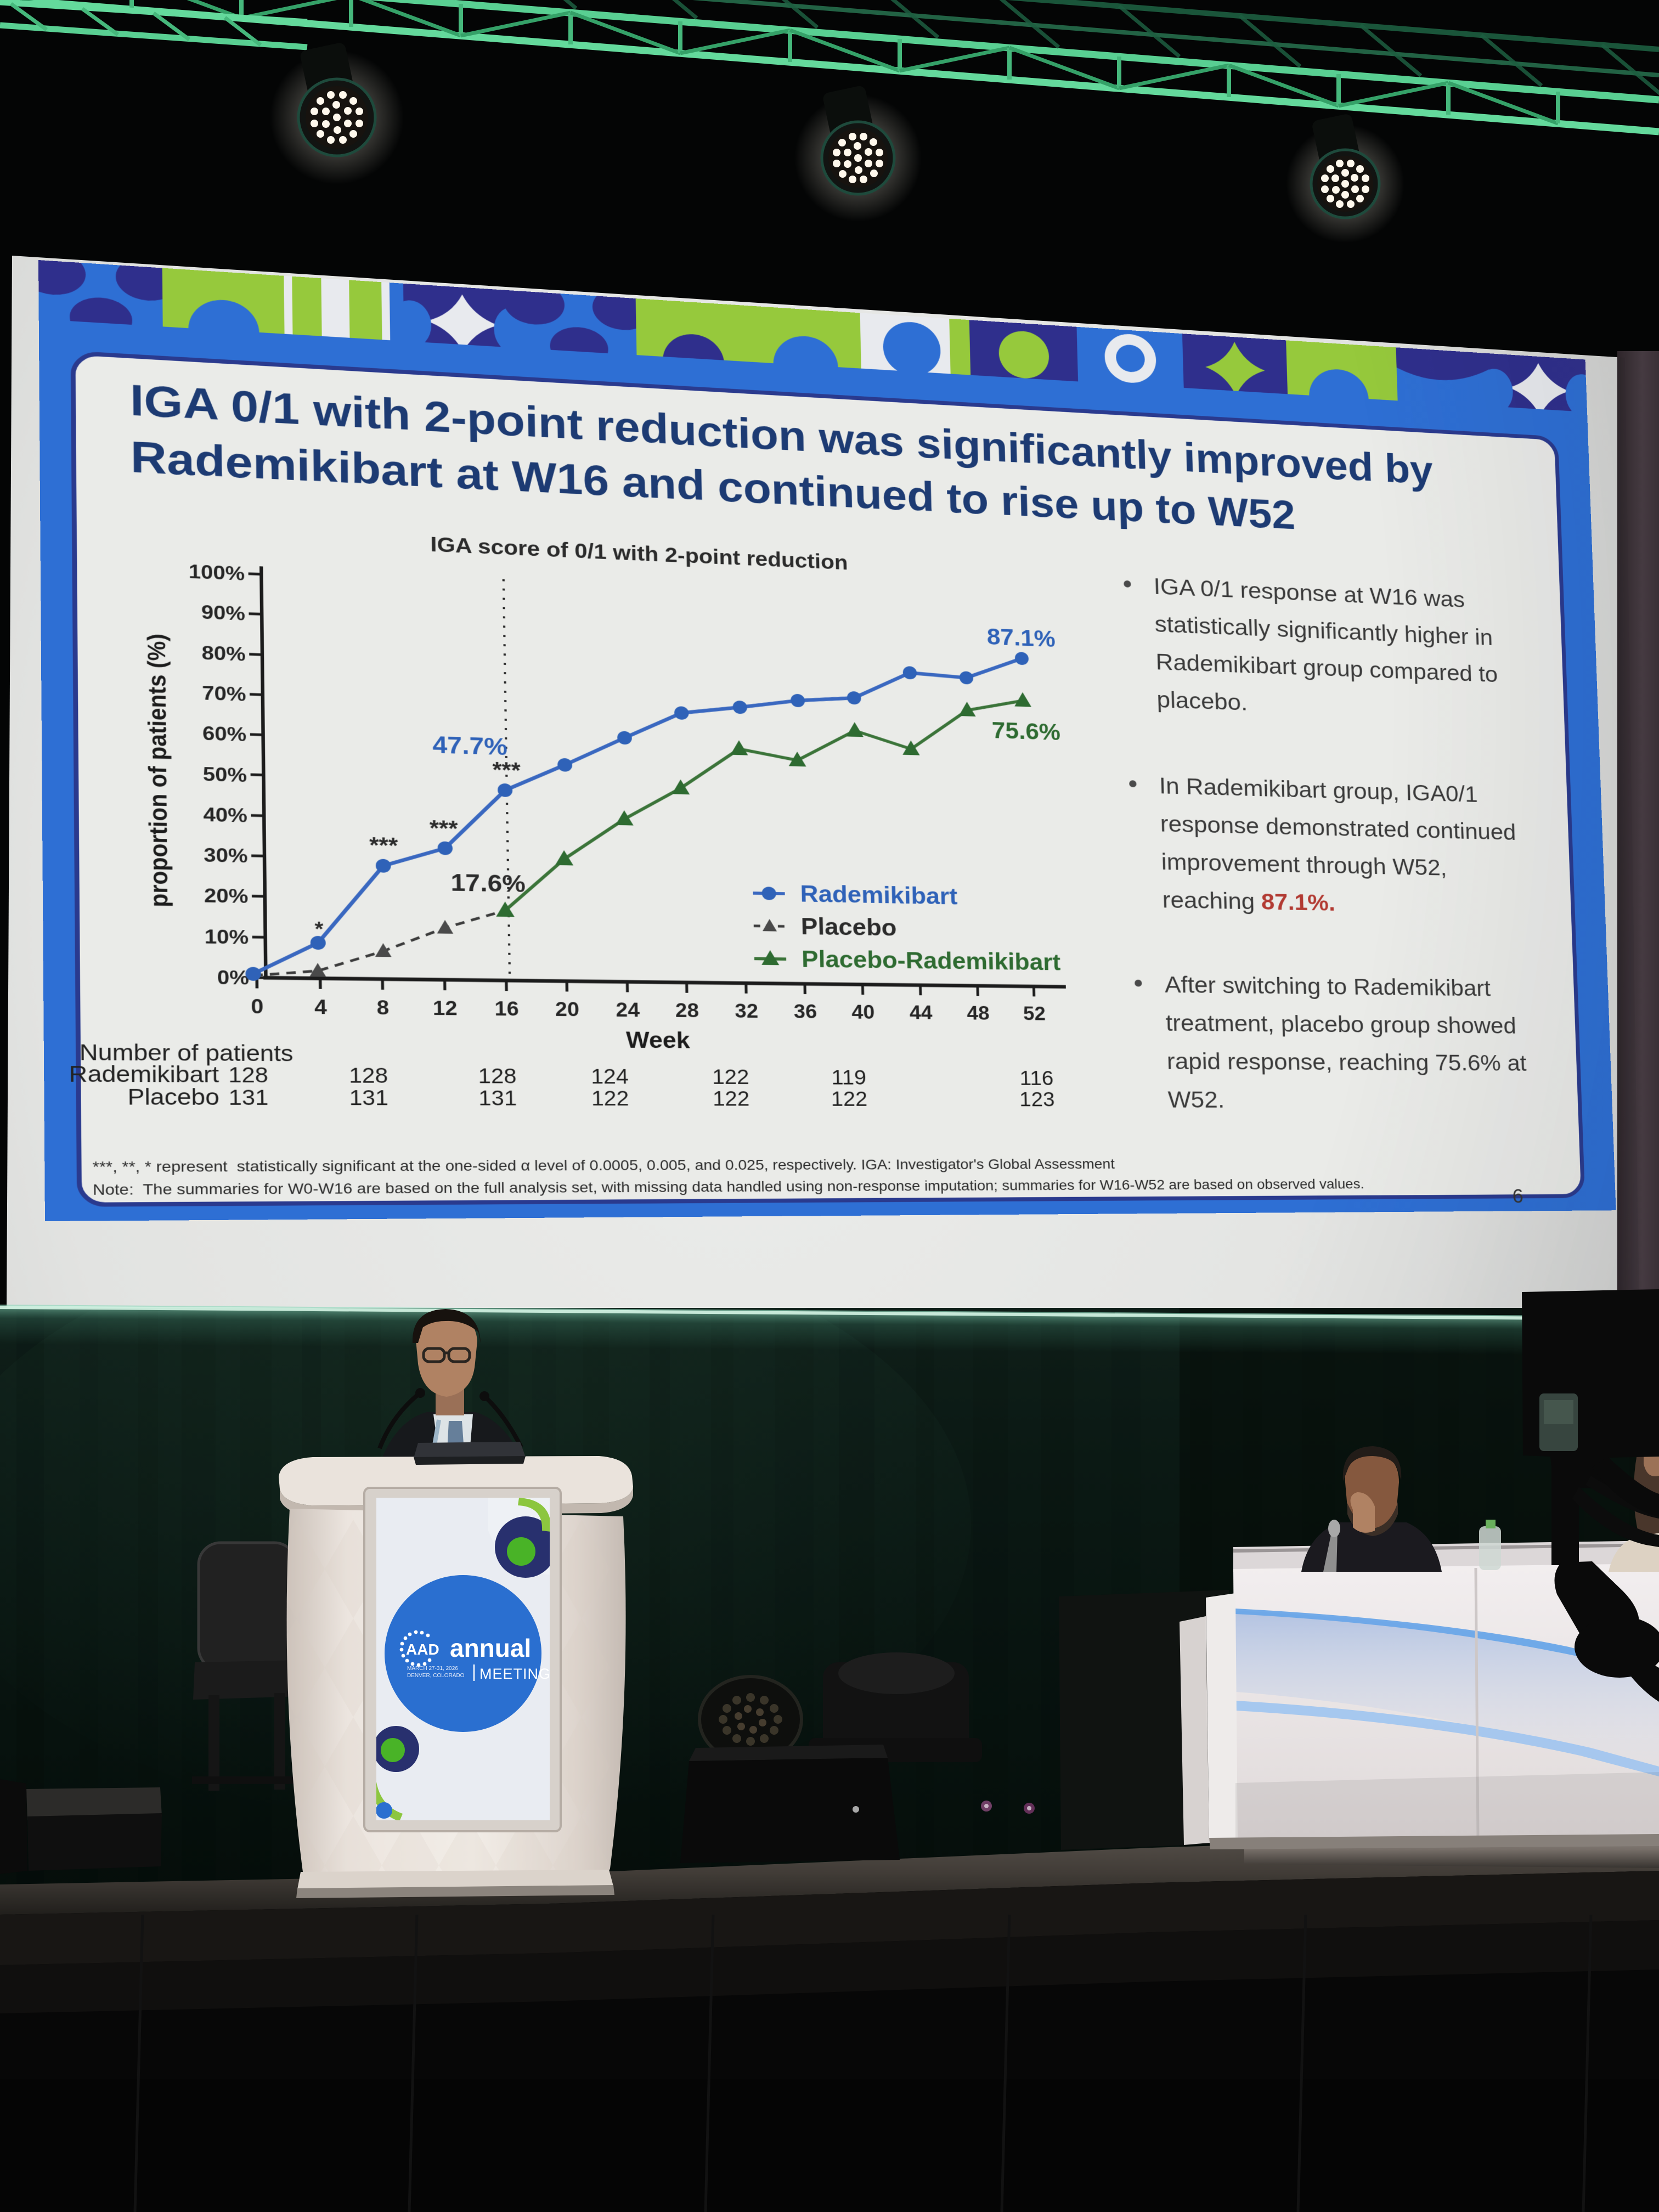 This screenshot has width=1659, height=2212. Describe the element at coordinates (931, 960) in the screenshot. I see `svg-text: Placebo-Rademikibart` at that location.